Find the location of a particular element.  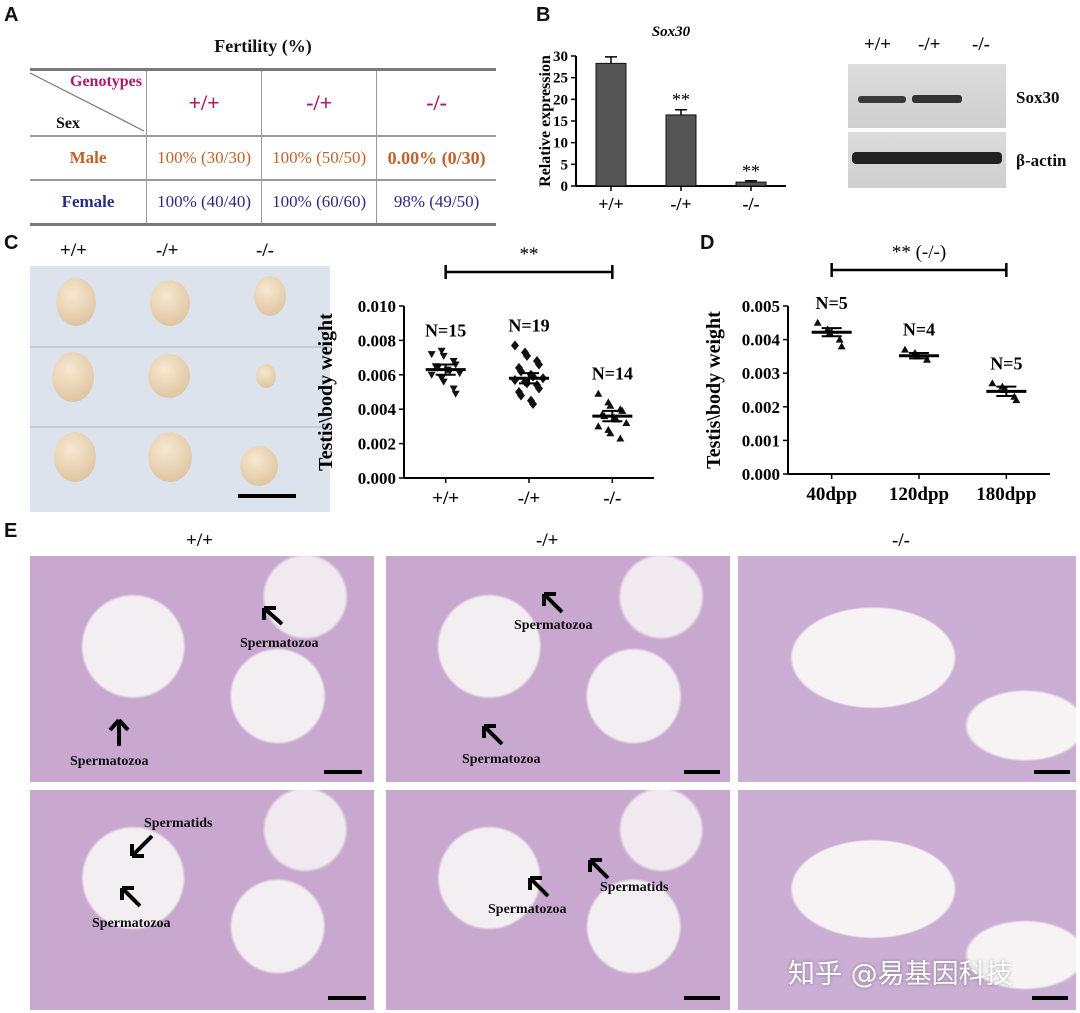

table-cell: 0.00% (0/30) is located at coordinates (436, 158).